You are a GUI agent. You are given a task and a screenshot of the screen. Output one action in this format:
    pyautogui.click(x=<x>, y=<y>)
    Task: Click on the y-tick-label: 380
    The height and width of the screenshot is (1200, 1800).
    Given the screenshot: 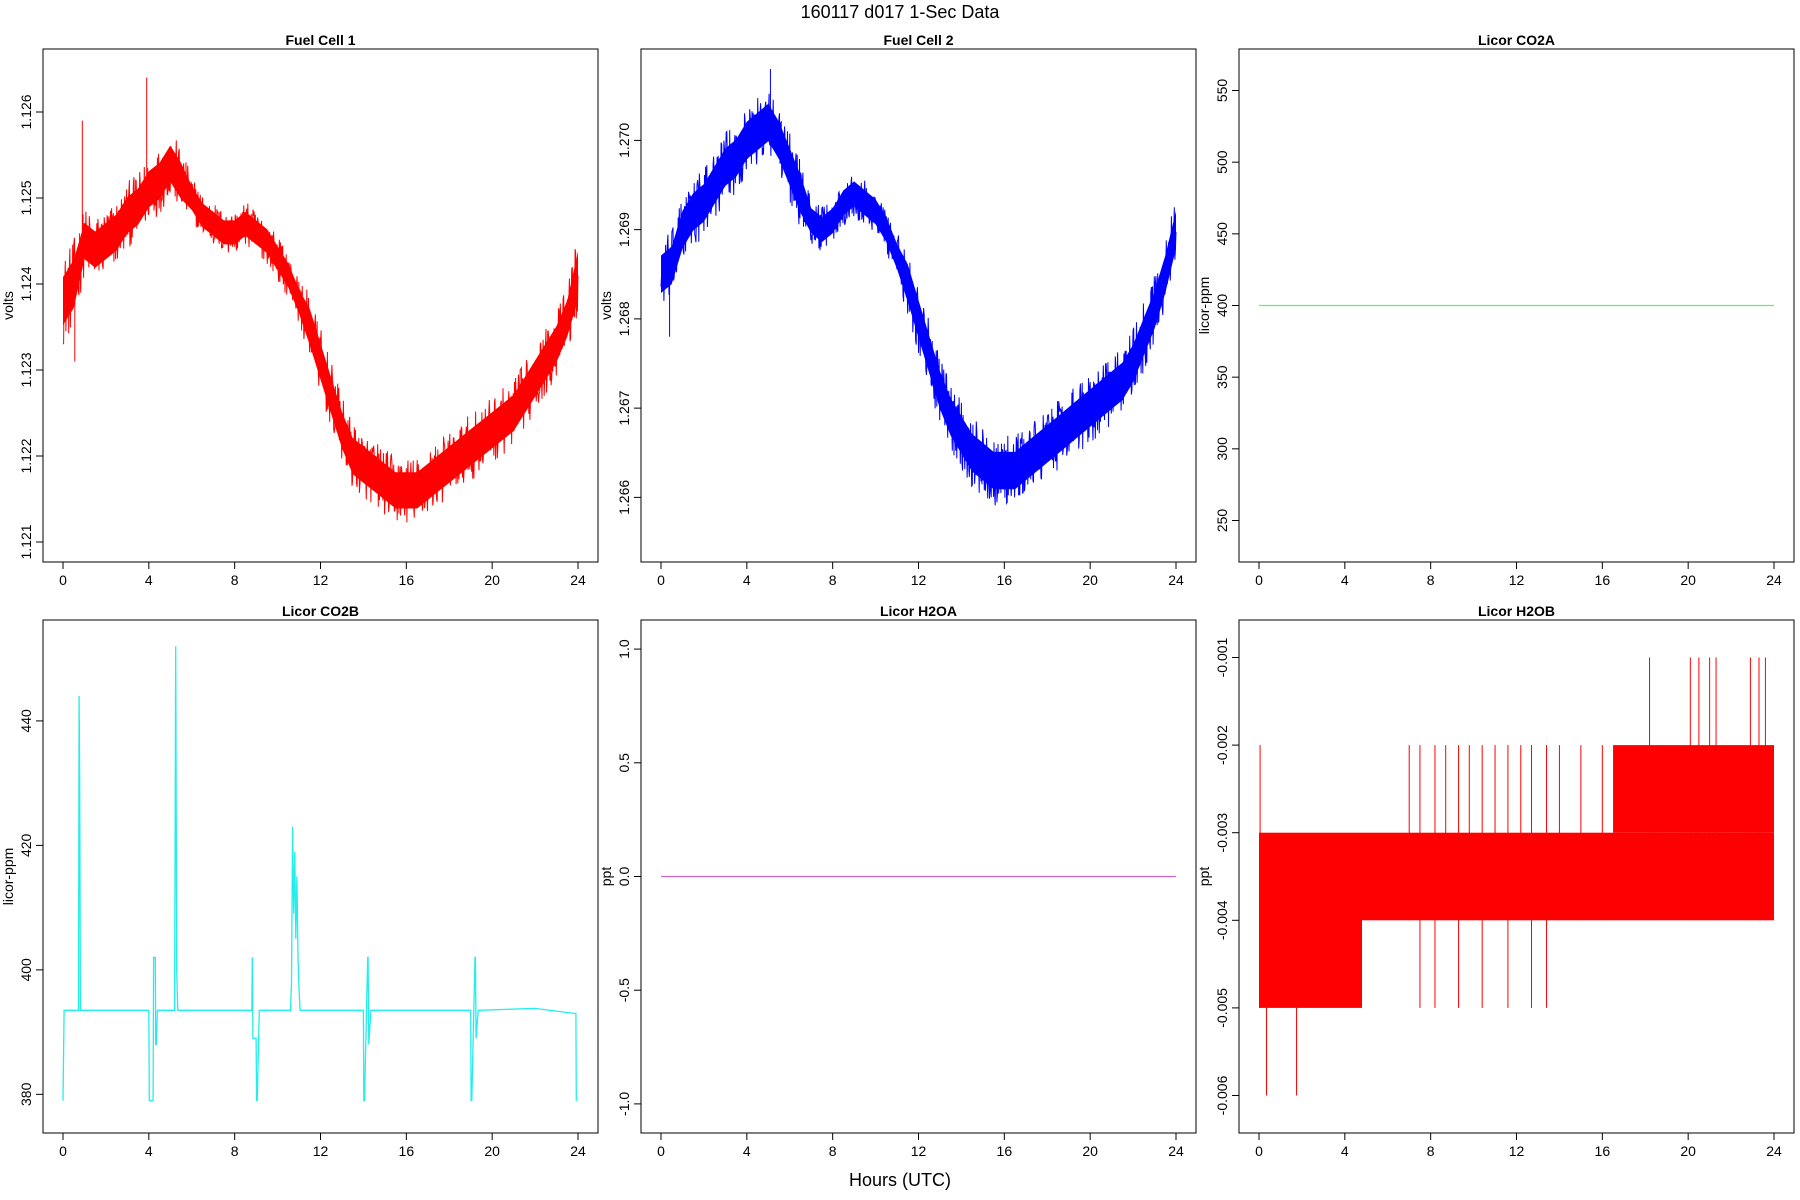 What is the action you would take?
    pyautogui.click(x=26, y=1094)
    